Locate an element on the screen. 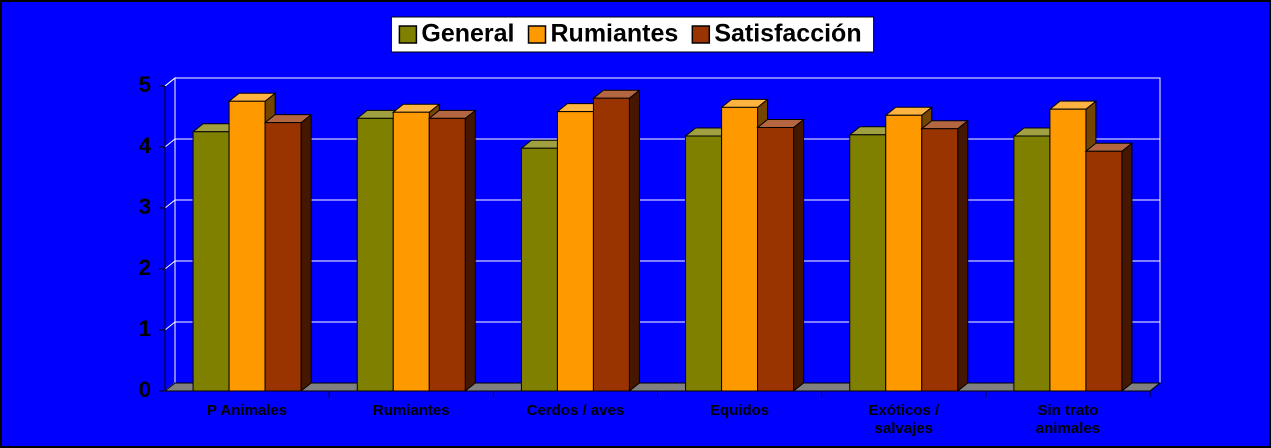  legend: General Rumiantes Satisfacción is located at coordinates (632, 34).